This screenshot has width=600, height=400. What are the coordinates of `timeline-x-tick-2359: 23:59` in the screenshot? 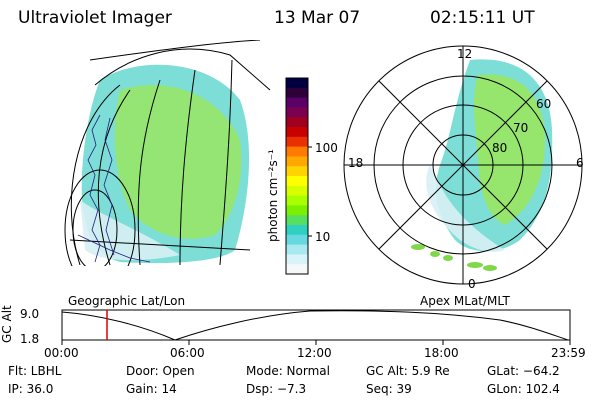 It's located at (568, 353).